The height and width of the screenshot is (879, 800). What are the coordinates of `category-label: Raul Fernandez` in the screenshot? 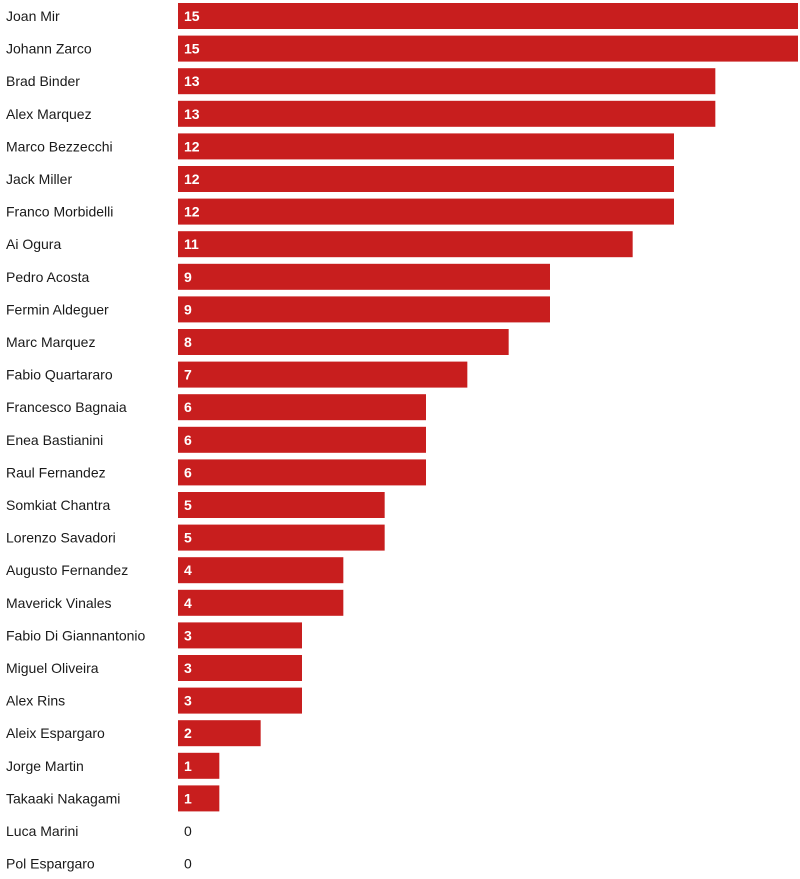 It's located at (56, 472).